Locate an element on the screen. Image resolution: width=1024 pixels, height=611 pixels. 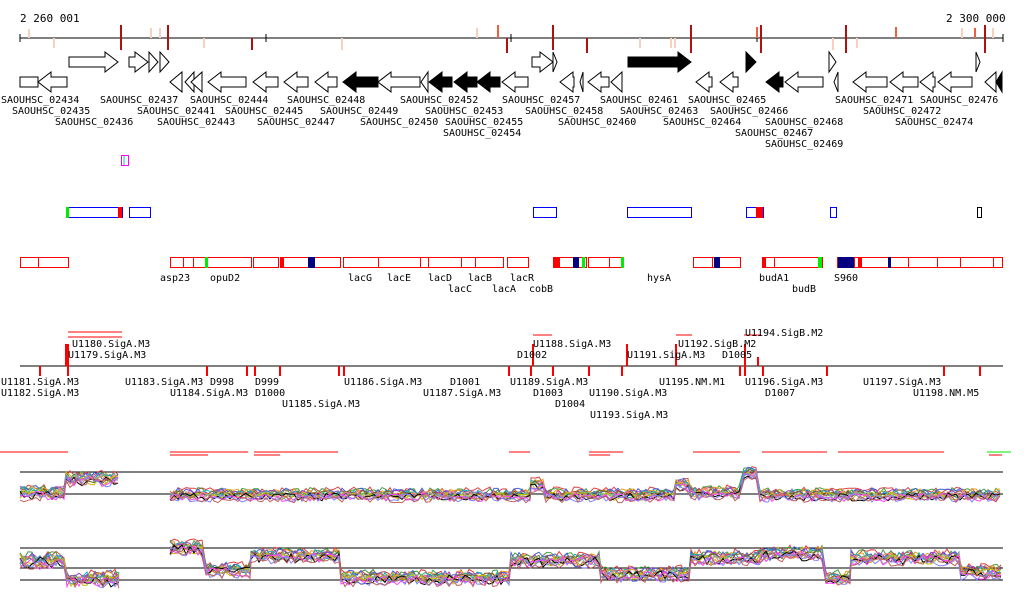
gene-label: SAOUHSC_02464 is located at coordinates (702, 122).